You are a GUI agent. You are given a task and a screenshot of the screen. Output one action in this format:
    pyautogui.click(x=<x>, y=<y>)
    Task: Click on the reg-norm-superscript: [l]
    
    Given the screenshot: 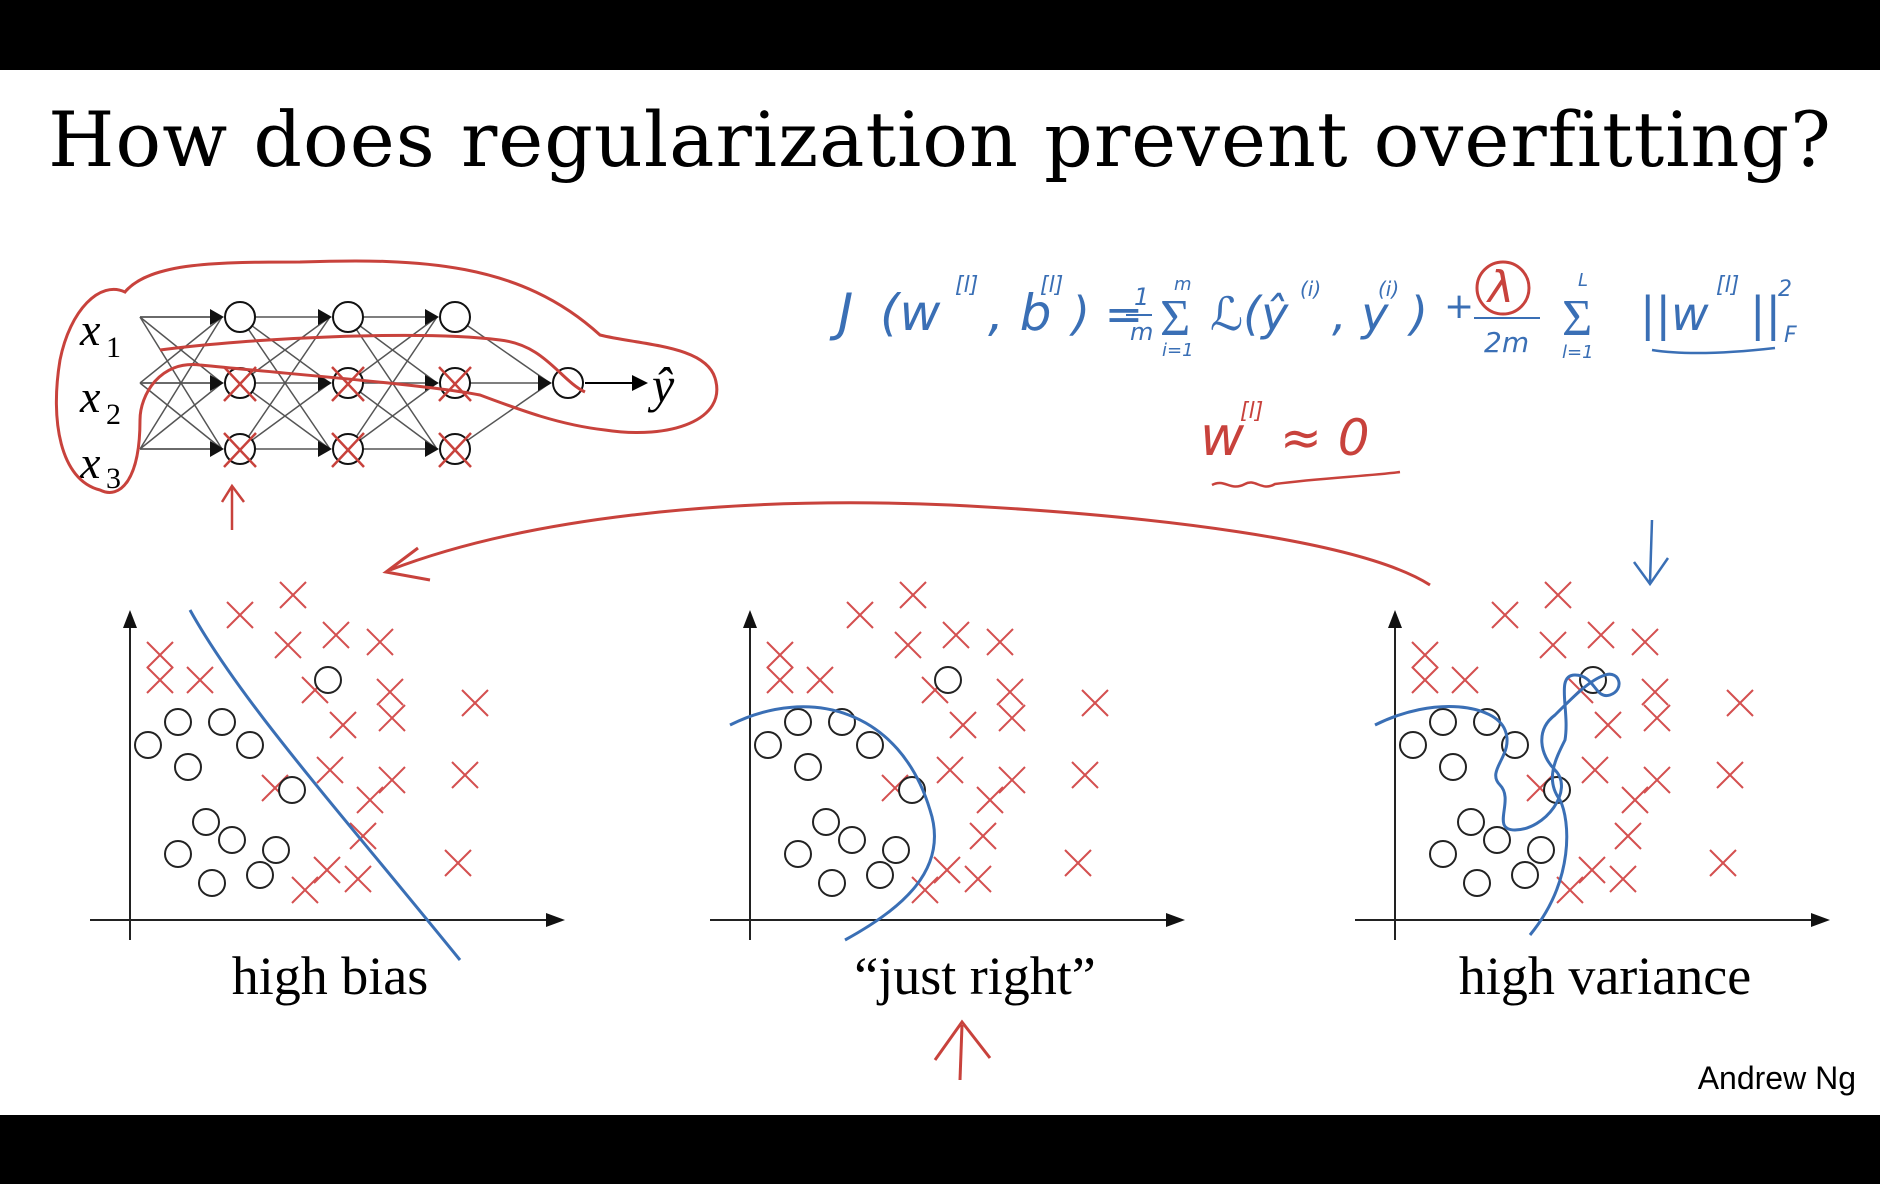 What is the action you would take?
    pyautogui.click(x=1727, y=285)
    